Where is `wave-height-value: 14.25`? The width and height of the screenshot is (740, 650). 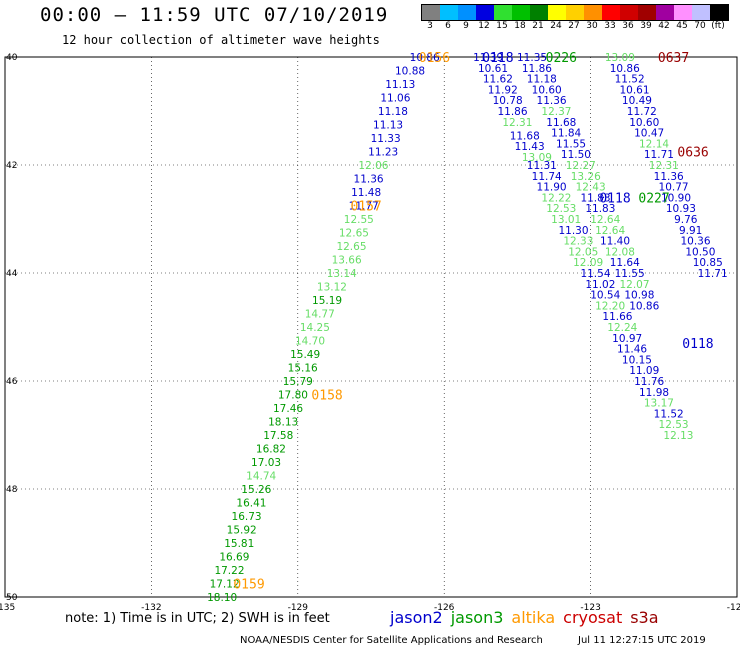 wave-height-value: 14.25 is located at coordinates (315, 328).